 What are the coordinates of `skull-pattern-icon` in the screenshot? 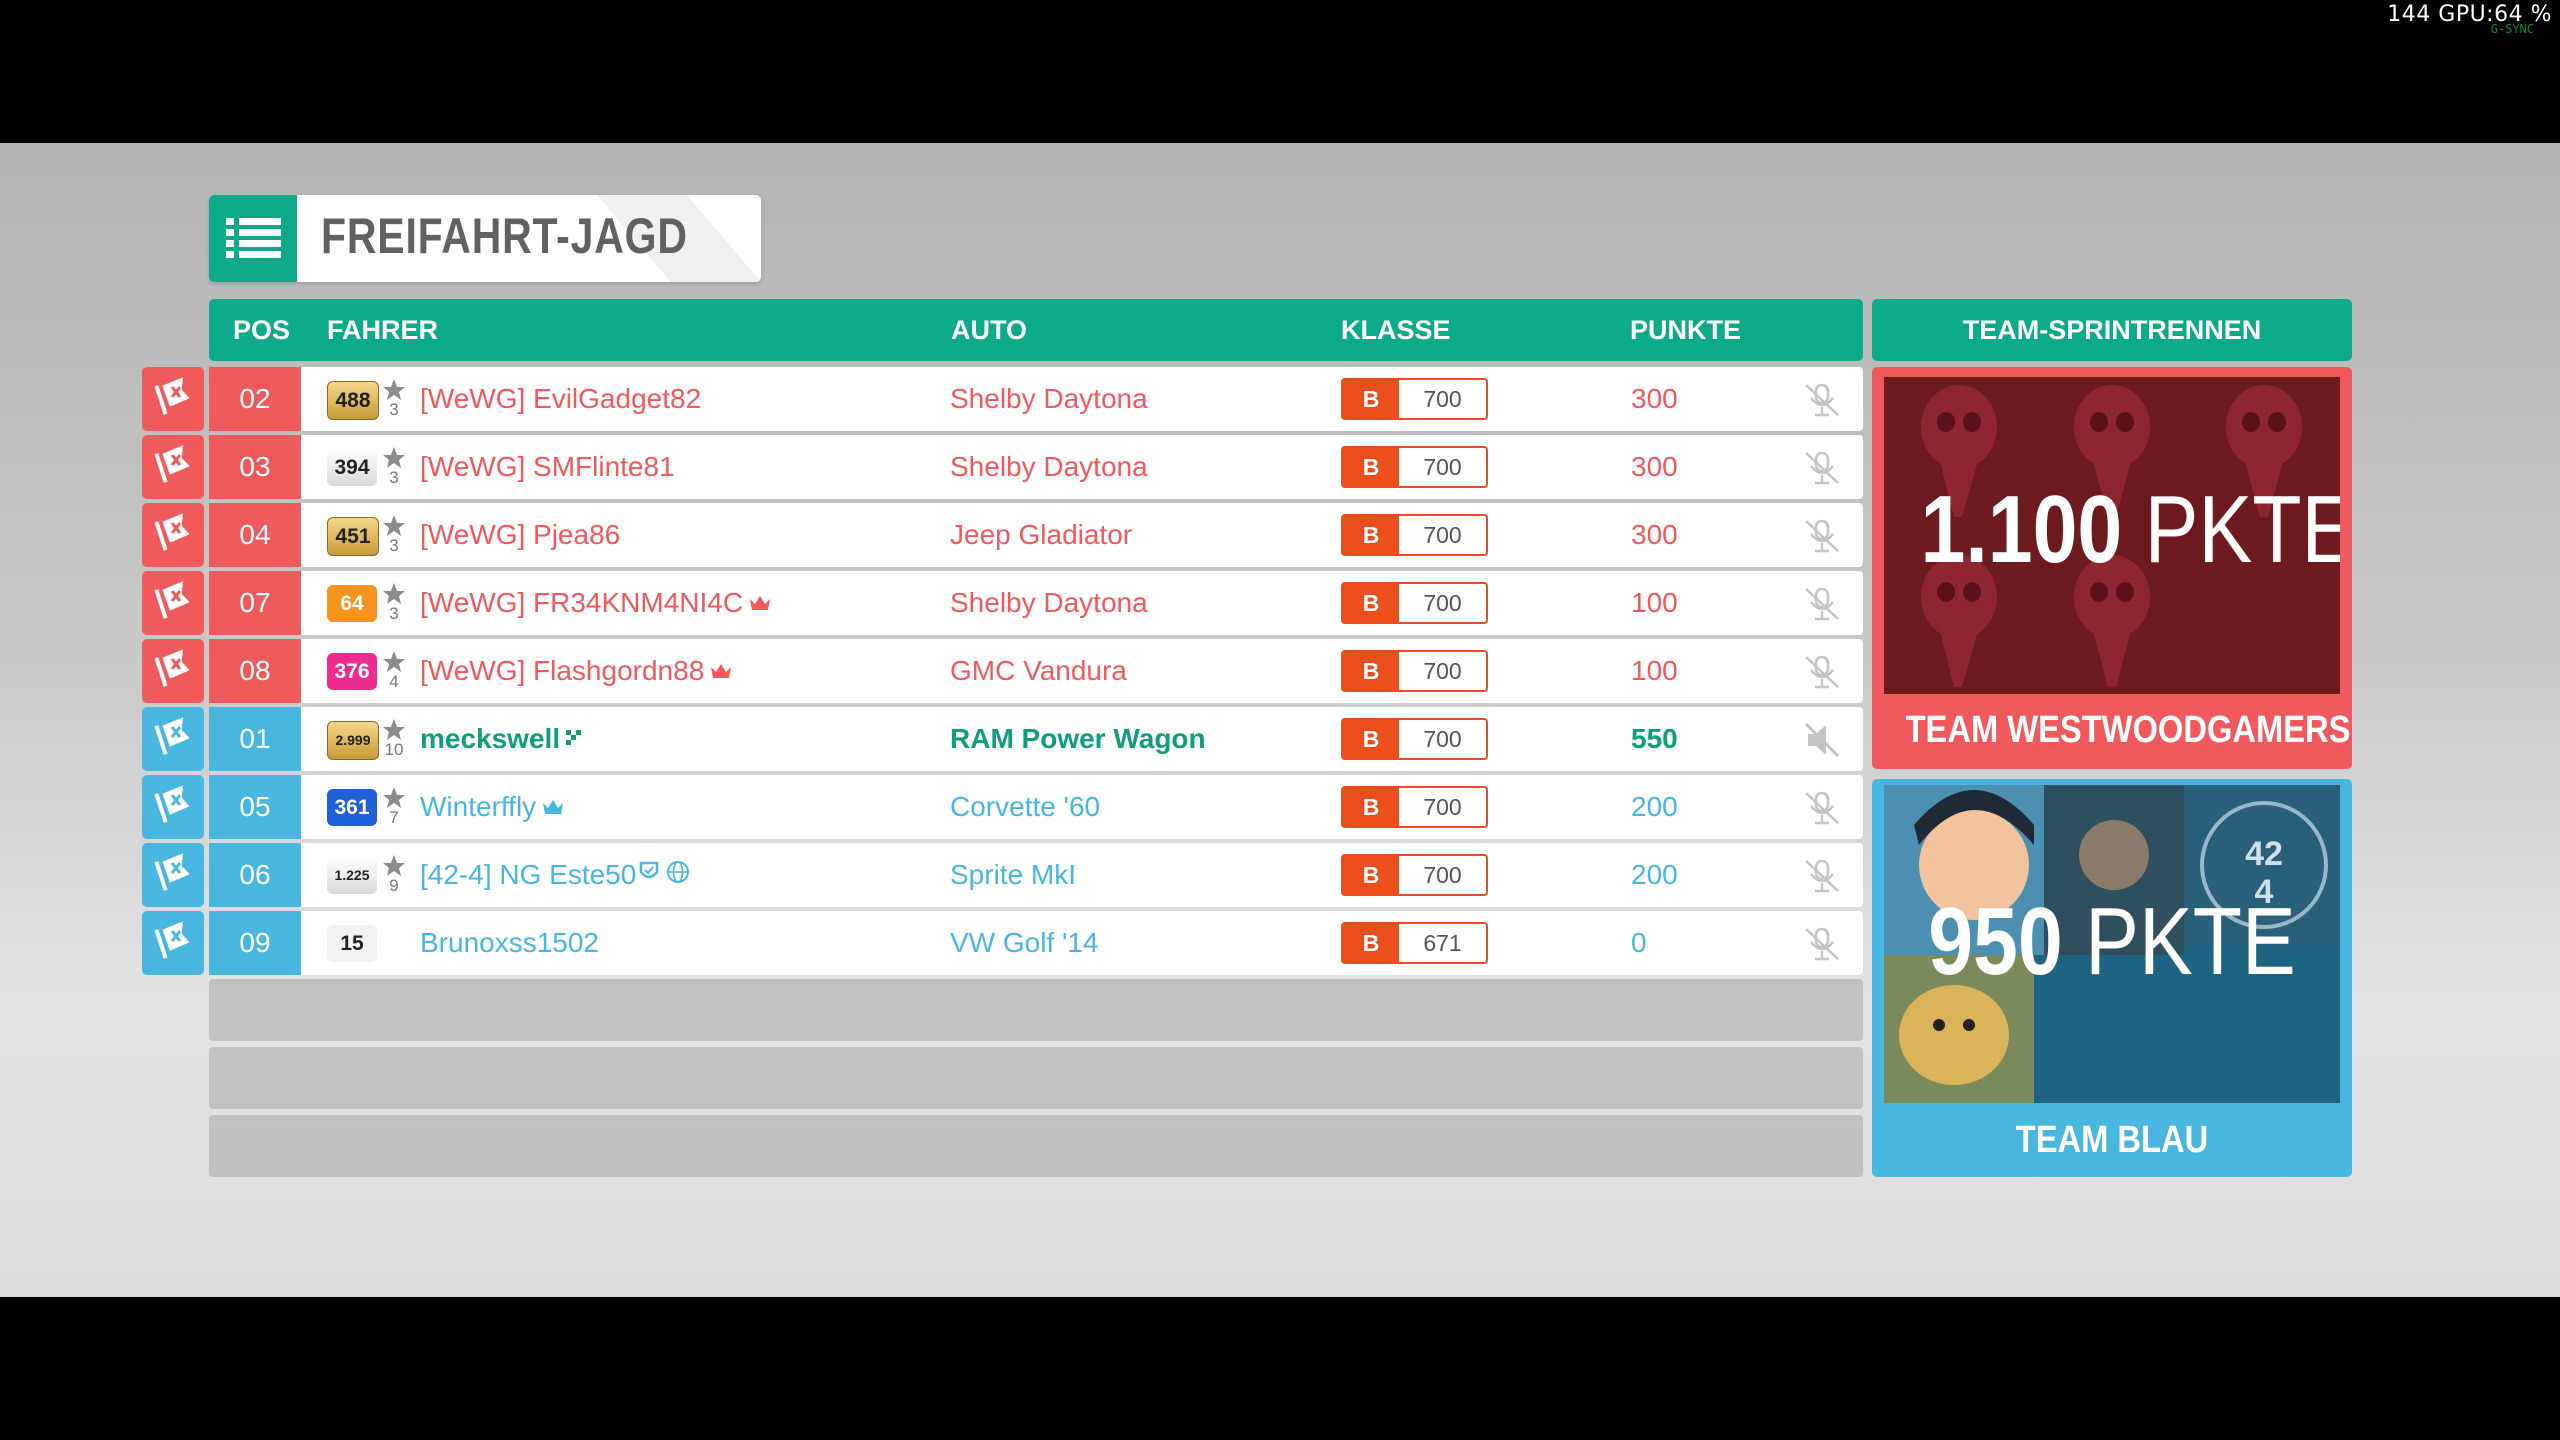 It's located at (2111, 536).